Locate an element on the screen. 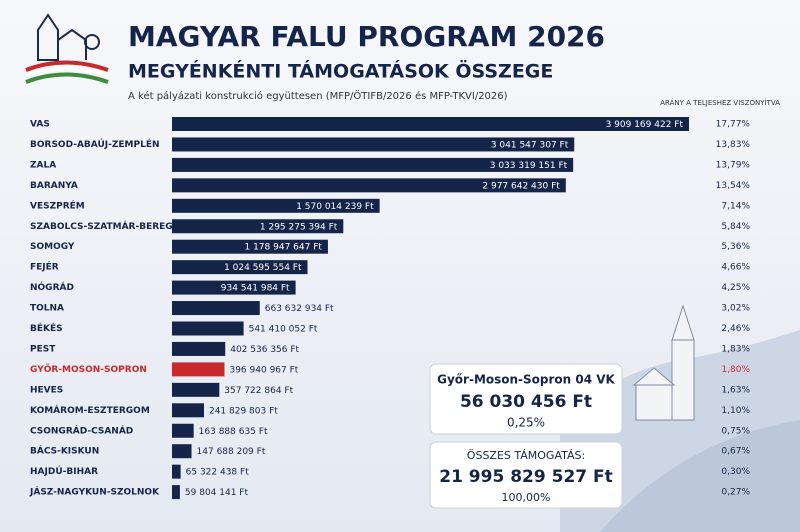  category-label: HEVES is located at coordinates (46, 390).